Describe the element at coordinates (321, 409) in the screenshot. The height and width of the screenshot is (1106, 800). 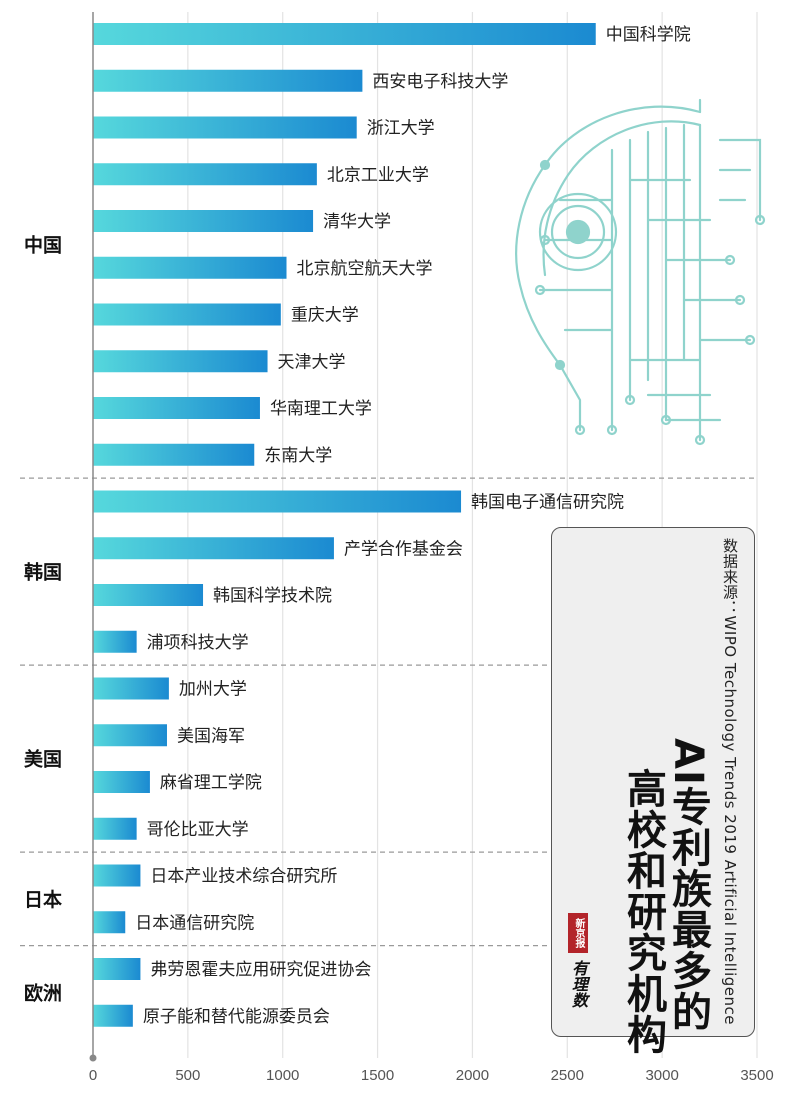
I see `bar-label: 华南理工大学` at that location.